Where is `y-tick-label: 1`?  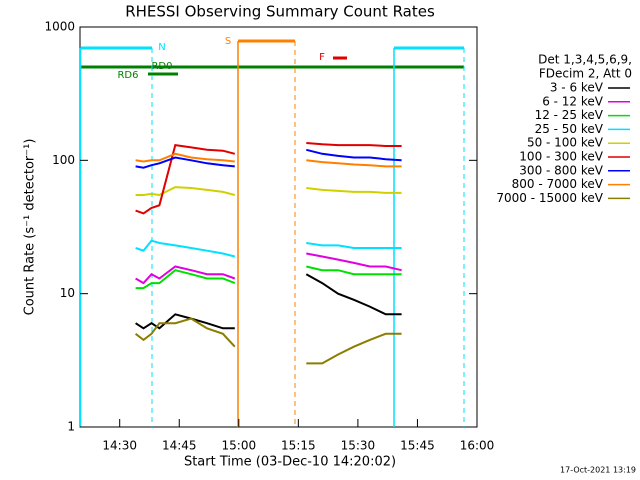 y-tick-label: 1 is located at coordinates (71, 427).